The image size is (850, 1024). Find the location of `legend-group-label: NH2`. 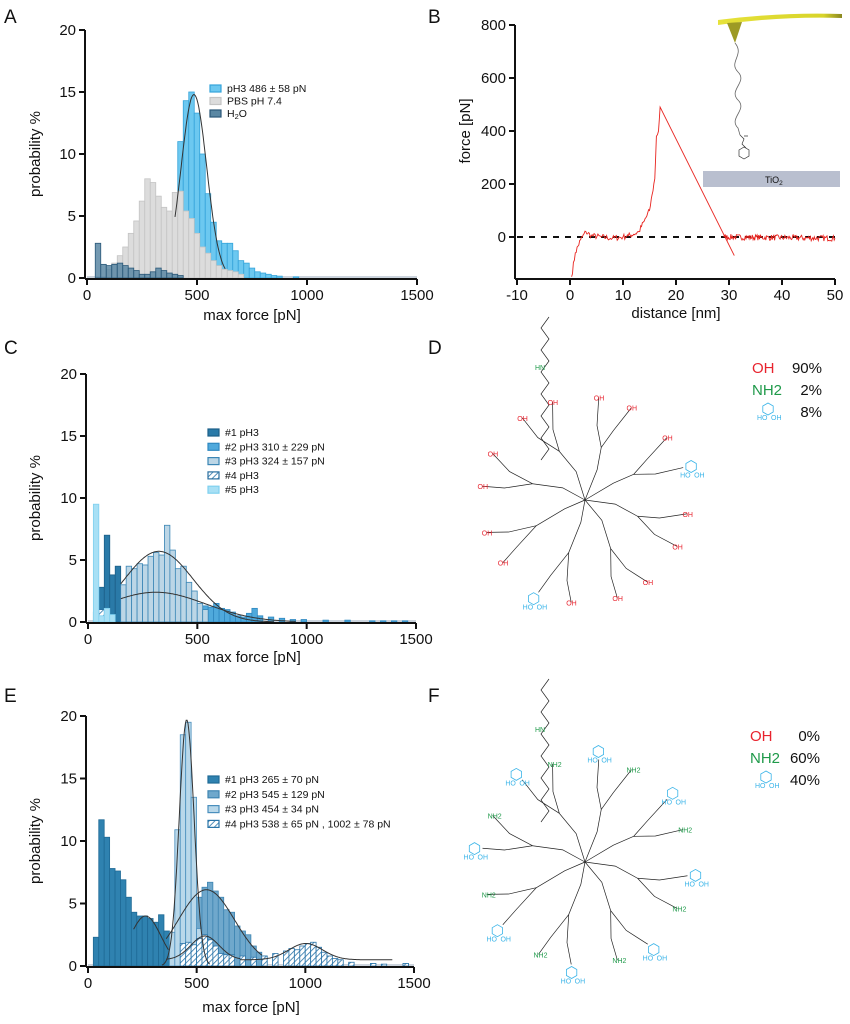

legend-group-label: NH2 is located at coordinates (767, 390).